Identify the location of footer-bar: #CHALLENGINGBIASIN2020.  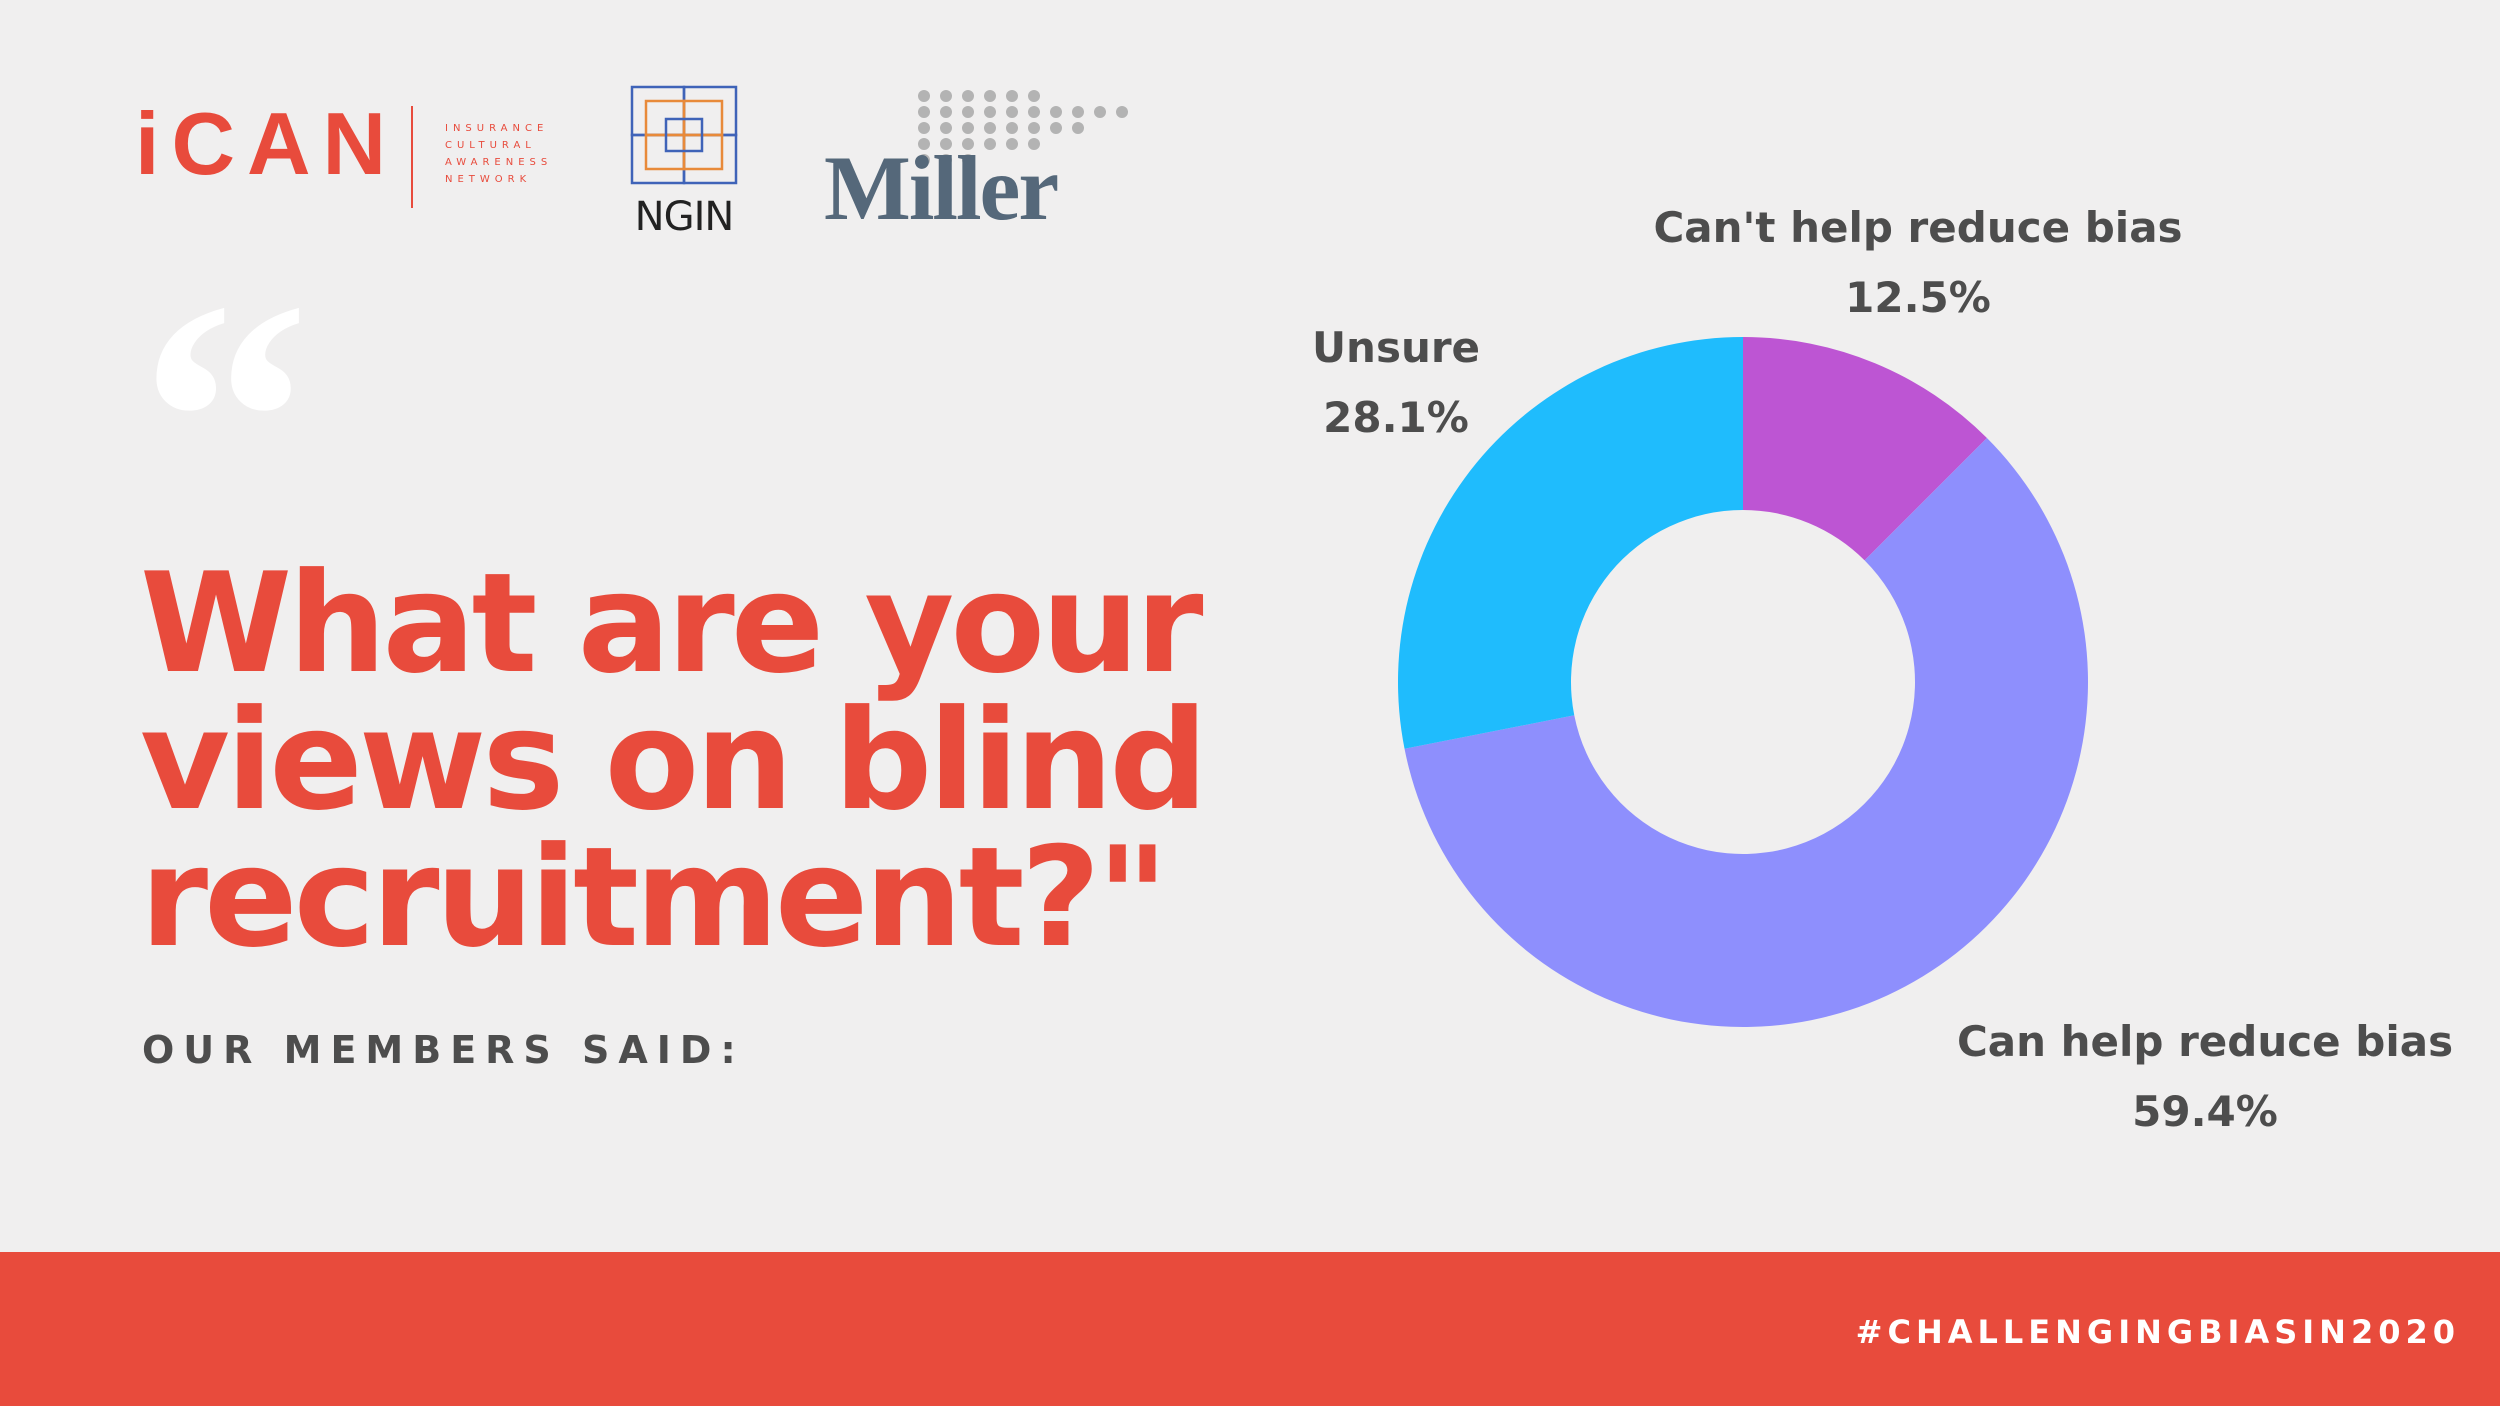
(1250, 1329).